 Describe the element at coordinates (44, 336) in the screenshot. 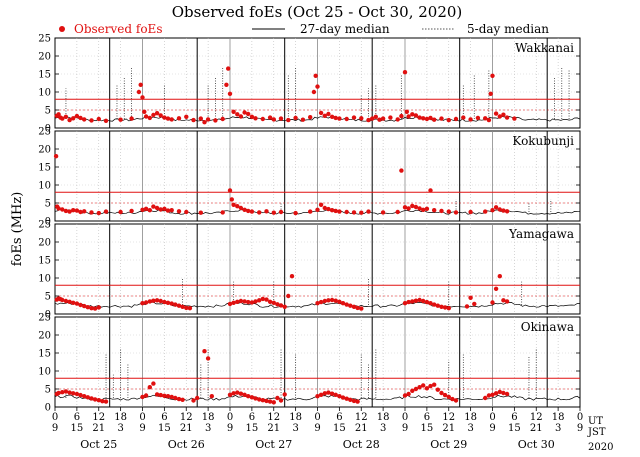

I see `y-tick-label: 20` at that location.